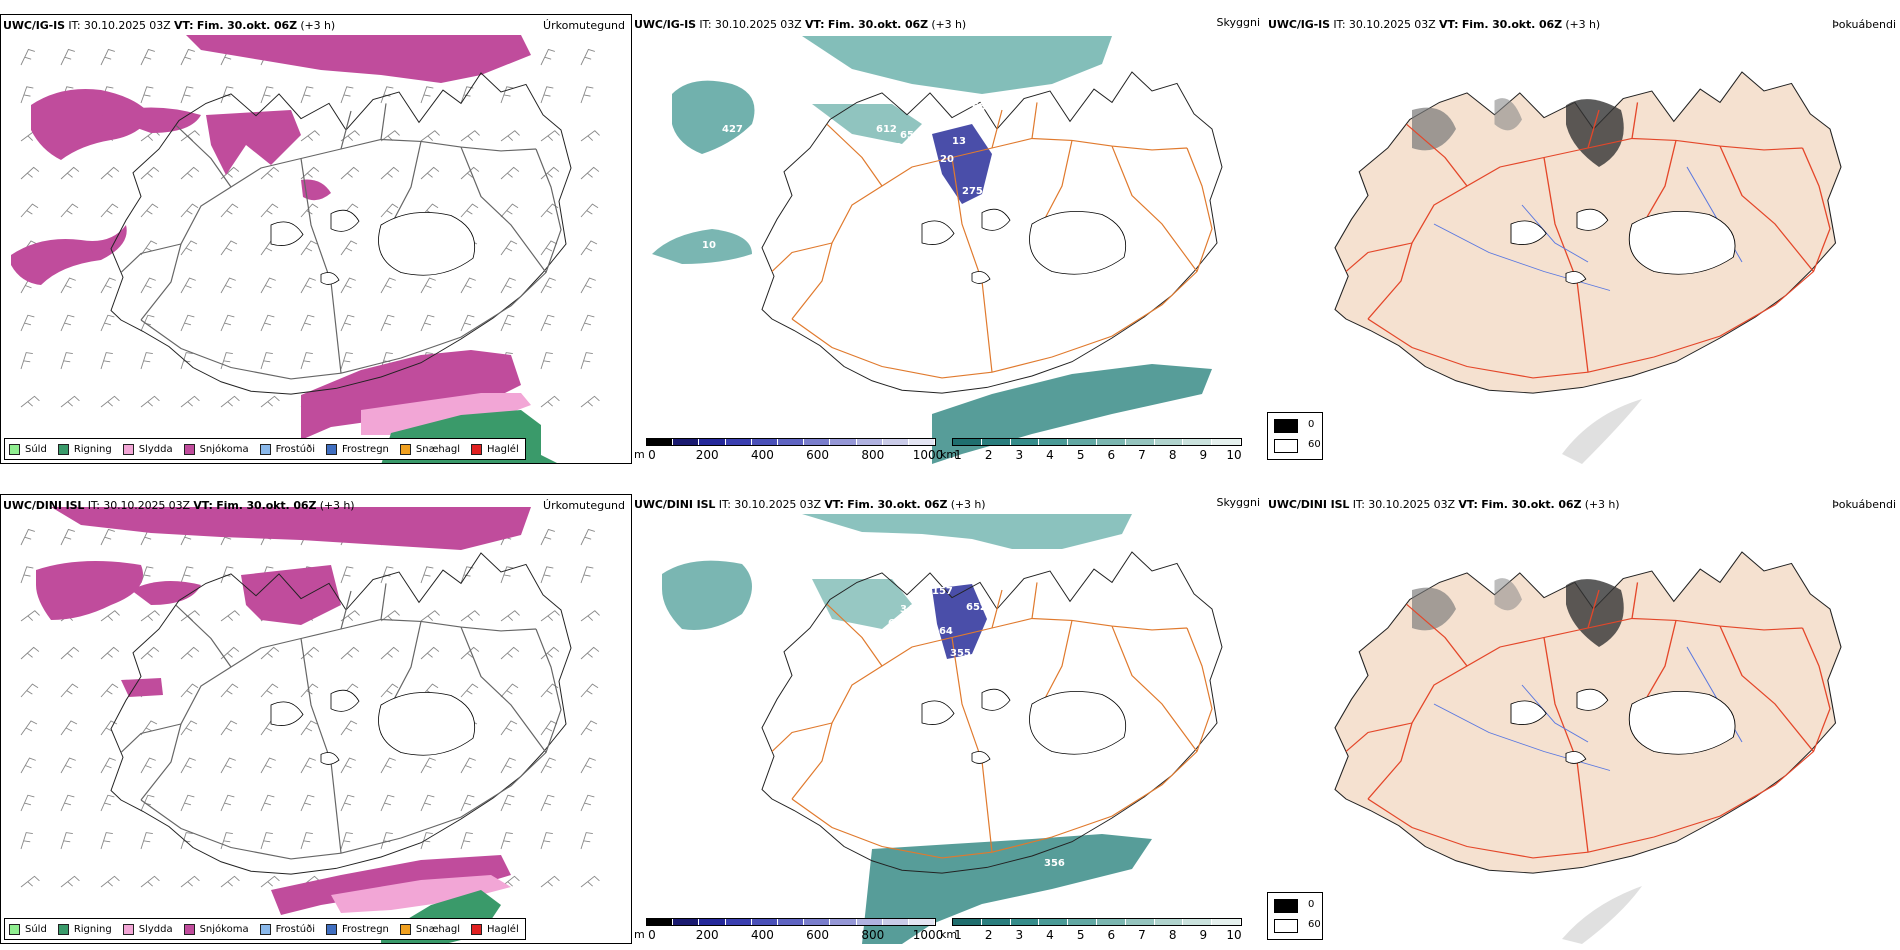 The width and height of the screenshot is (1900, 950). Describe the element at coordinates (947, 159) in the screenshot. I see `cloud-base-label: 20` at that location.